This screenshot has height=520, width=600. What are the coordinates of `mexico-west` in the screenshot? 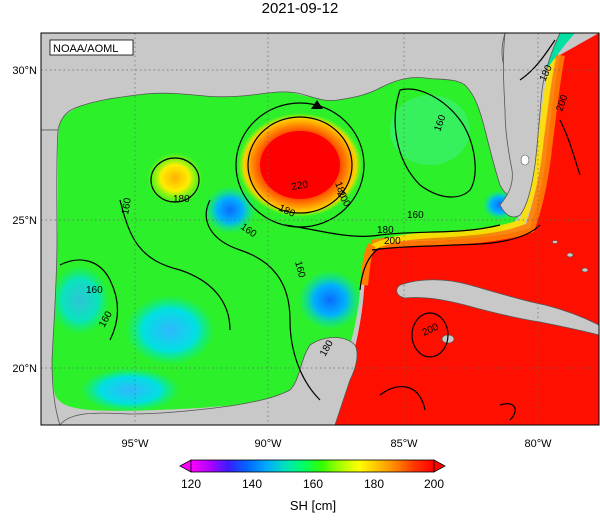 It's located at (51, 277).